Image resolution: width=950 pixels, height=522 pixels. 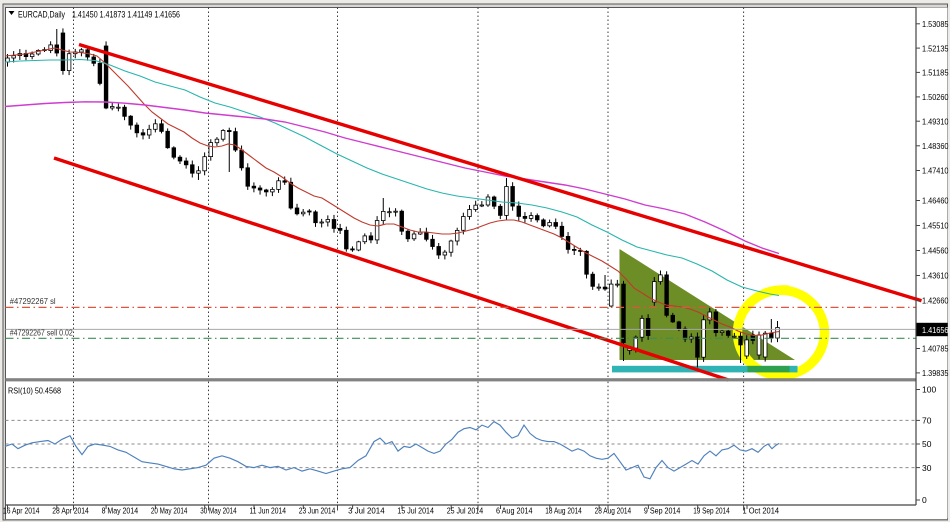 I want to click on svg-text: 1.44560, so click(x=935, y=251).